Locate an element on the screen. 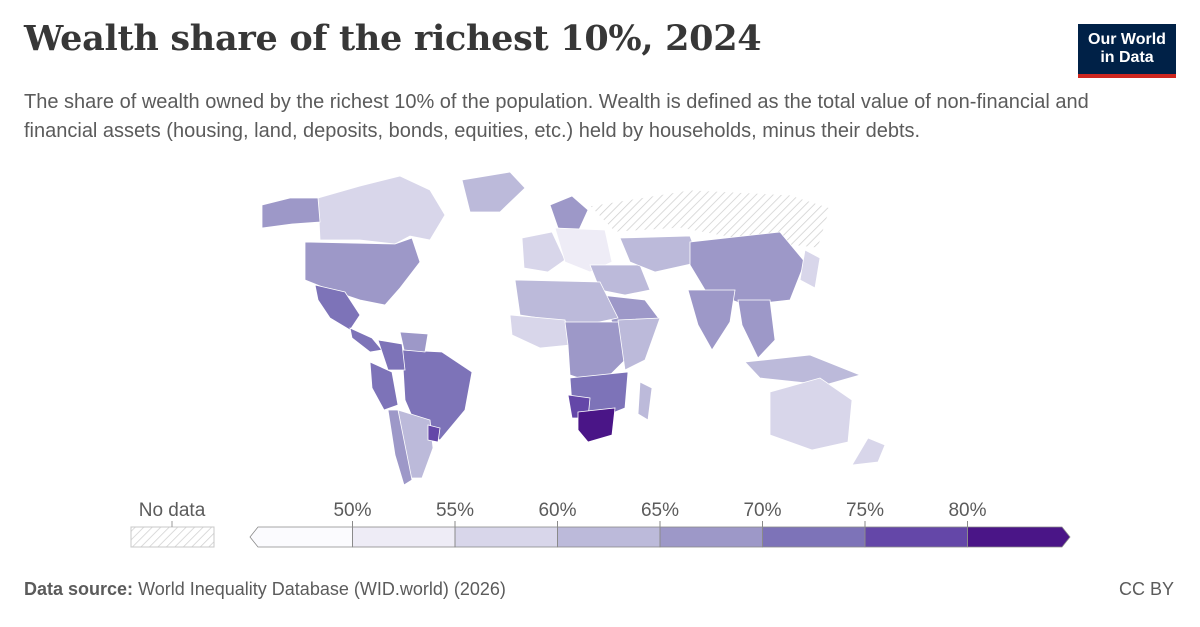  region-chile is located at coordinates (400, 447).